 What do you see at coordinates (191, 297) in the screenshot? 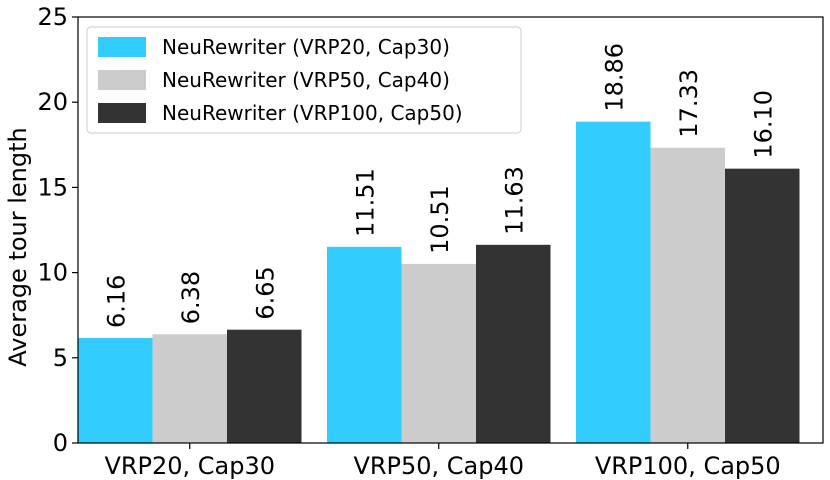
I see `data-label: 6.38` at bounding box center [191, 297].